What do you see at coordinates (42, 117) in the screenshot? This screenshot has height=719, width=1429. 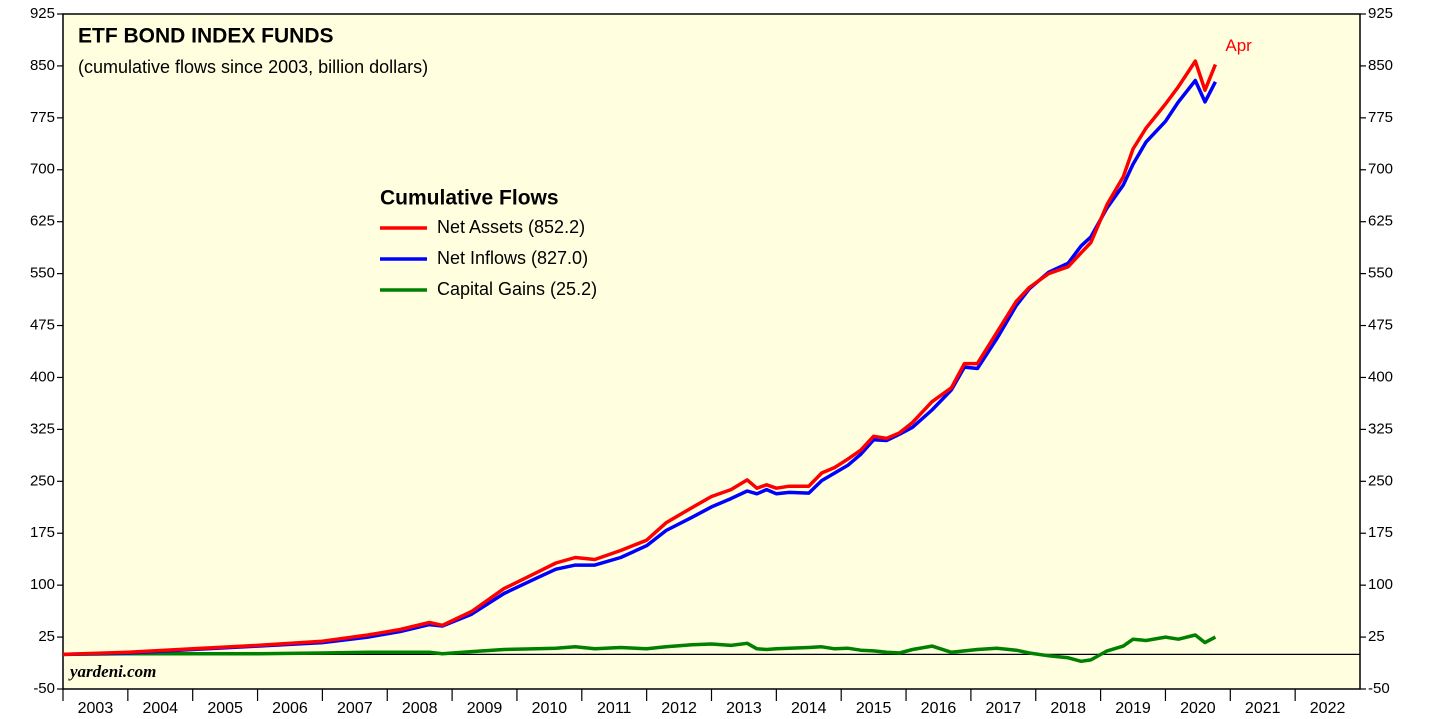 I see `y-tick-label: 775` at bounding box center [42, 117].